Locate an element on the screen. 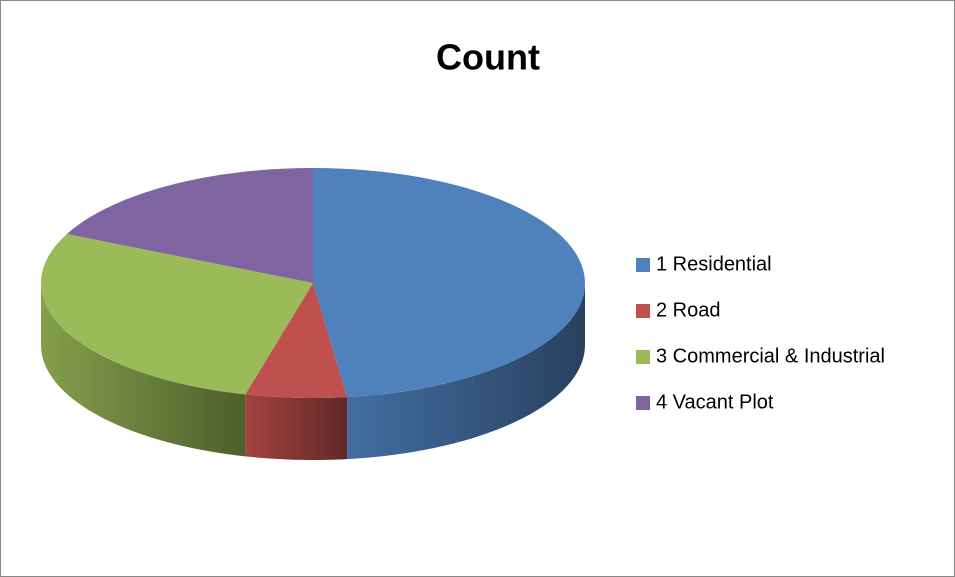  legend-label: 4 Vacant Plot is located at coordinates (715, 402).